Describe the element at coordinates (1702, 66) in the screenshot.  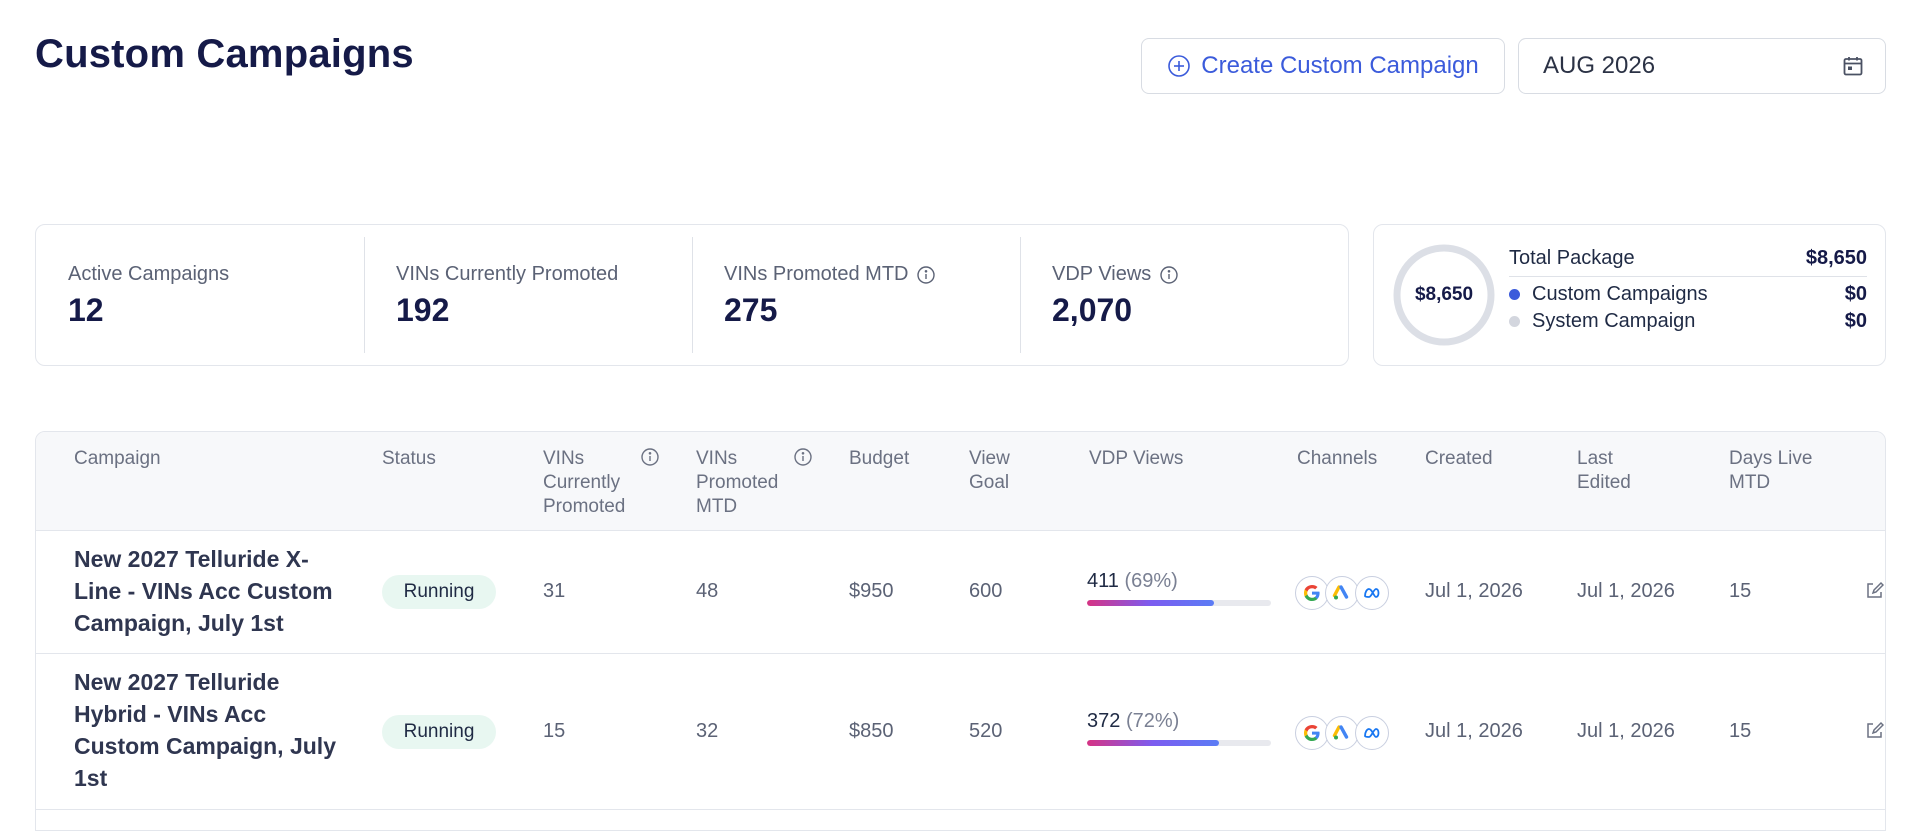
I see `month-picker: AUG 2026` at that location.